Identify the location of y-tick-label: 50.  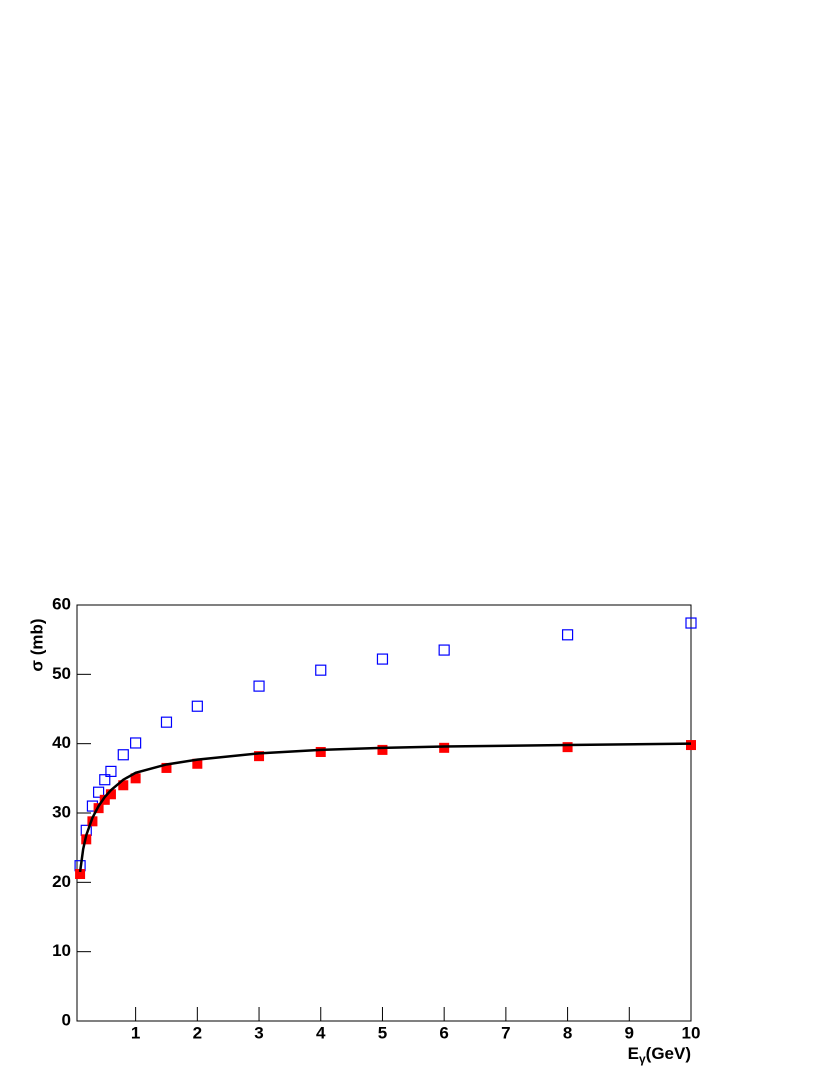
(61, 673).